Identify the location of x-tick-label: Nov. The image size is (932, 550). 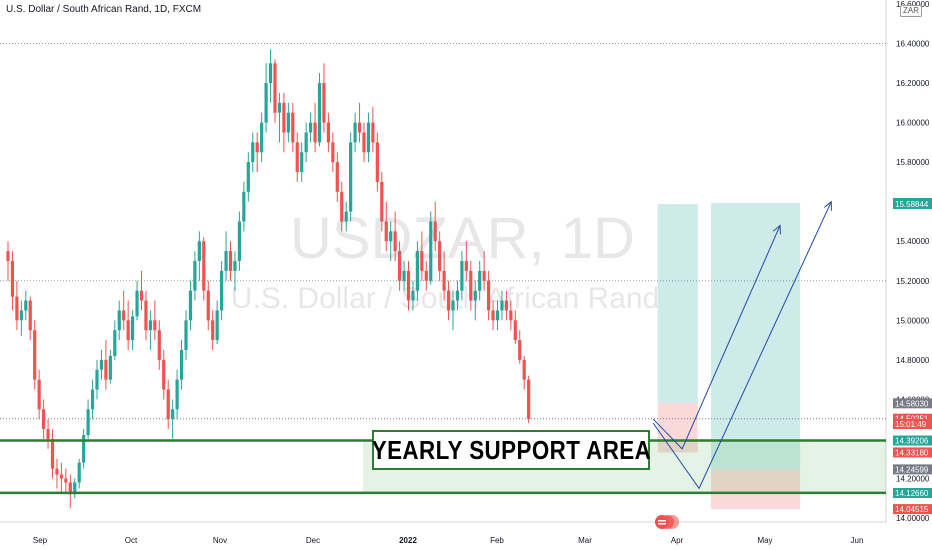
(220, 540).